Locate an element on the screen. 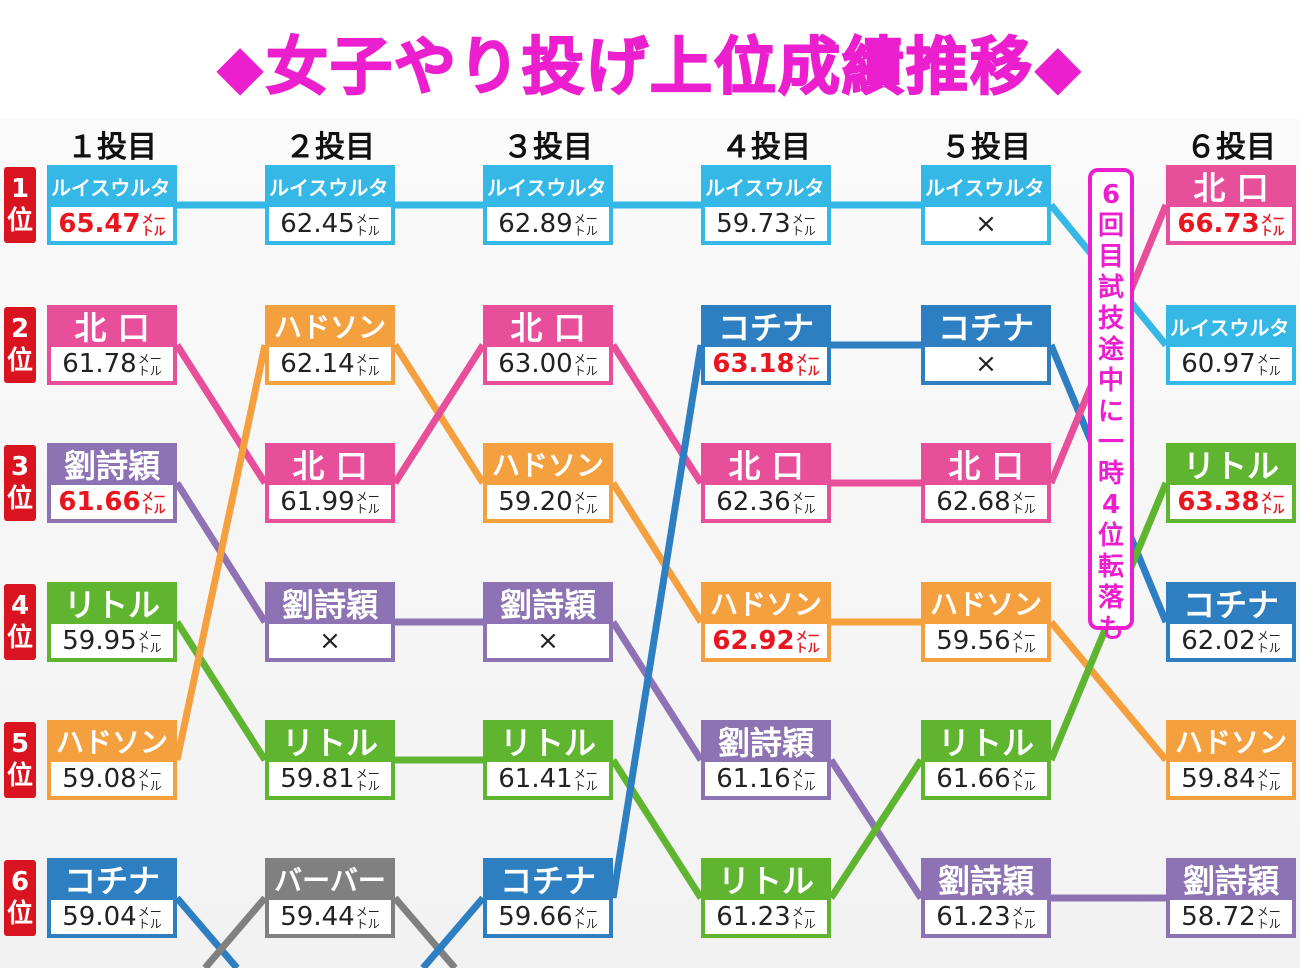 The image size is (1300, 968). mark-number: 61.66 is located at coordinates (99, 502).